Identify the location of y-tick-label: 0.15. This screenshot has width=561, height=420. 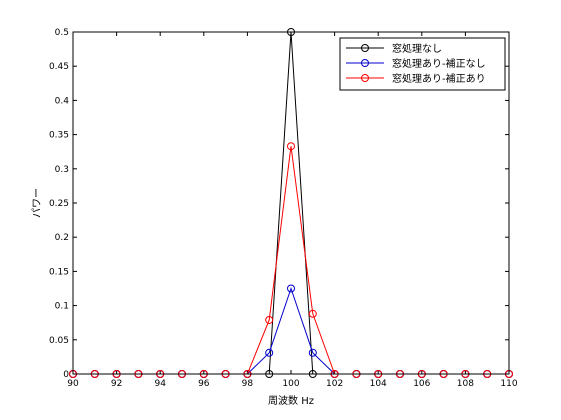
(59, 272).